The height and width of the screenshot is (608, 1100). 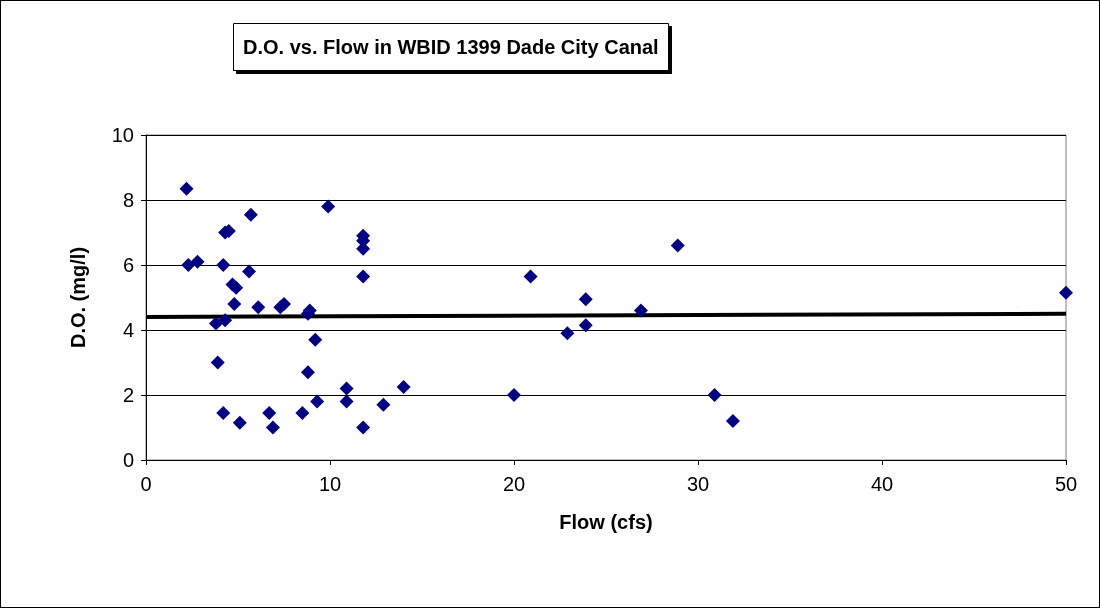 I want to click on x-tick-label: 30, so click(x=698, y=484).